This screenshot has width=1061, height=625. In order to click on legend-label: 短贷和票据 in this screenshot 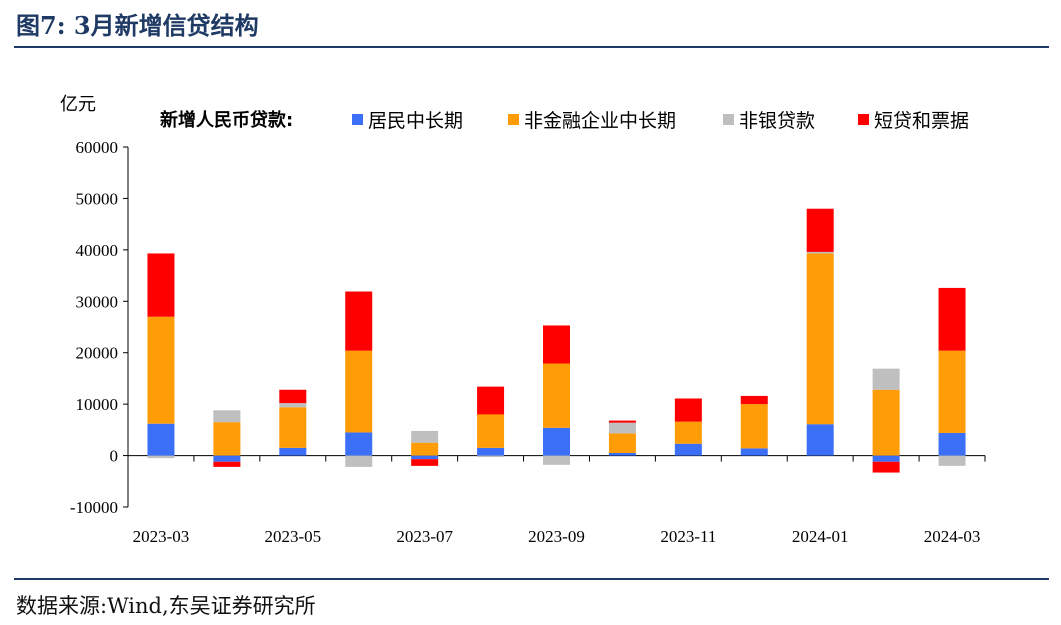, I will do `click(921, 121)`.